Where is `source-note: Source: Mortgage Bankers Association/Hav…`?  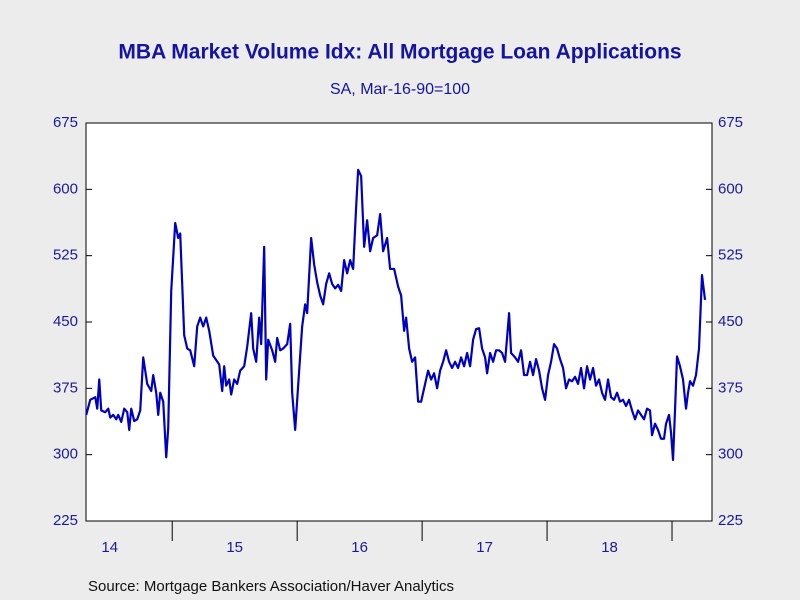 source-note: Source: Mortgage Bankers Association/Hav… is located at coordinates (271, 586).